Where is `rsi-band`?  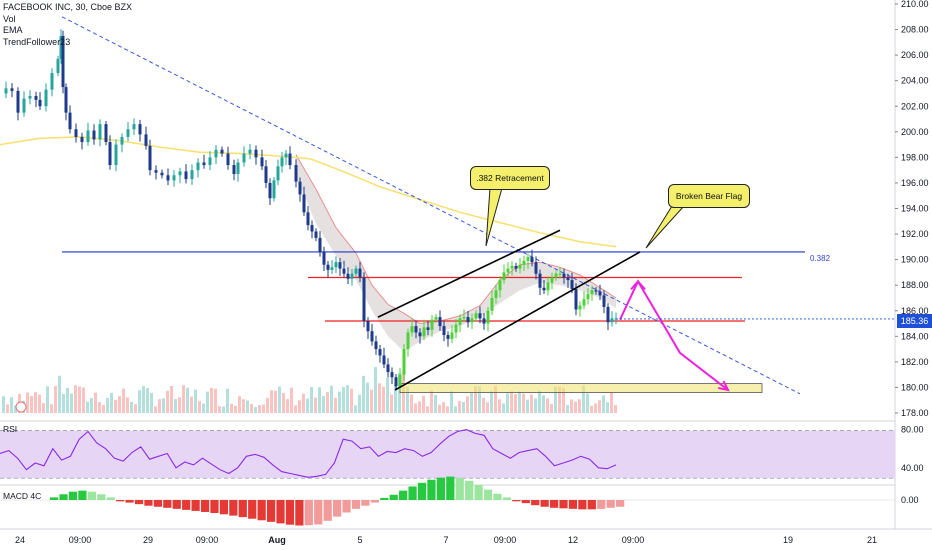
rsi-band is located at coordinates (447, 454).